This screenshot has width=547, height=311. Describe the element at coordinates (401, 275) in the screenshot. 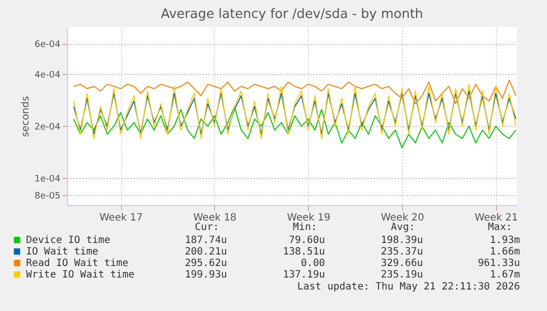

I see `text: 235.19u` at that location.